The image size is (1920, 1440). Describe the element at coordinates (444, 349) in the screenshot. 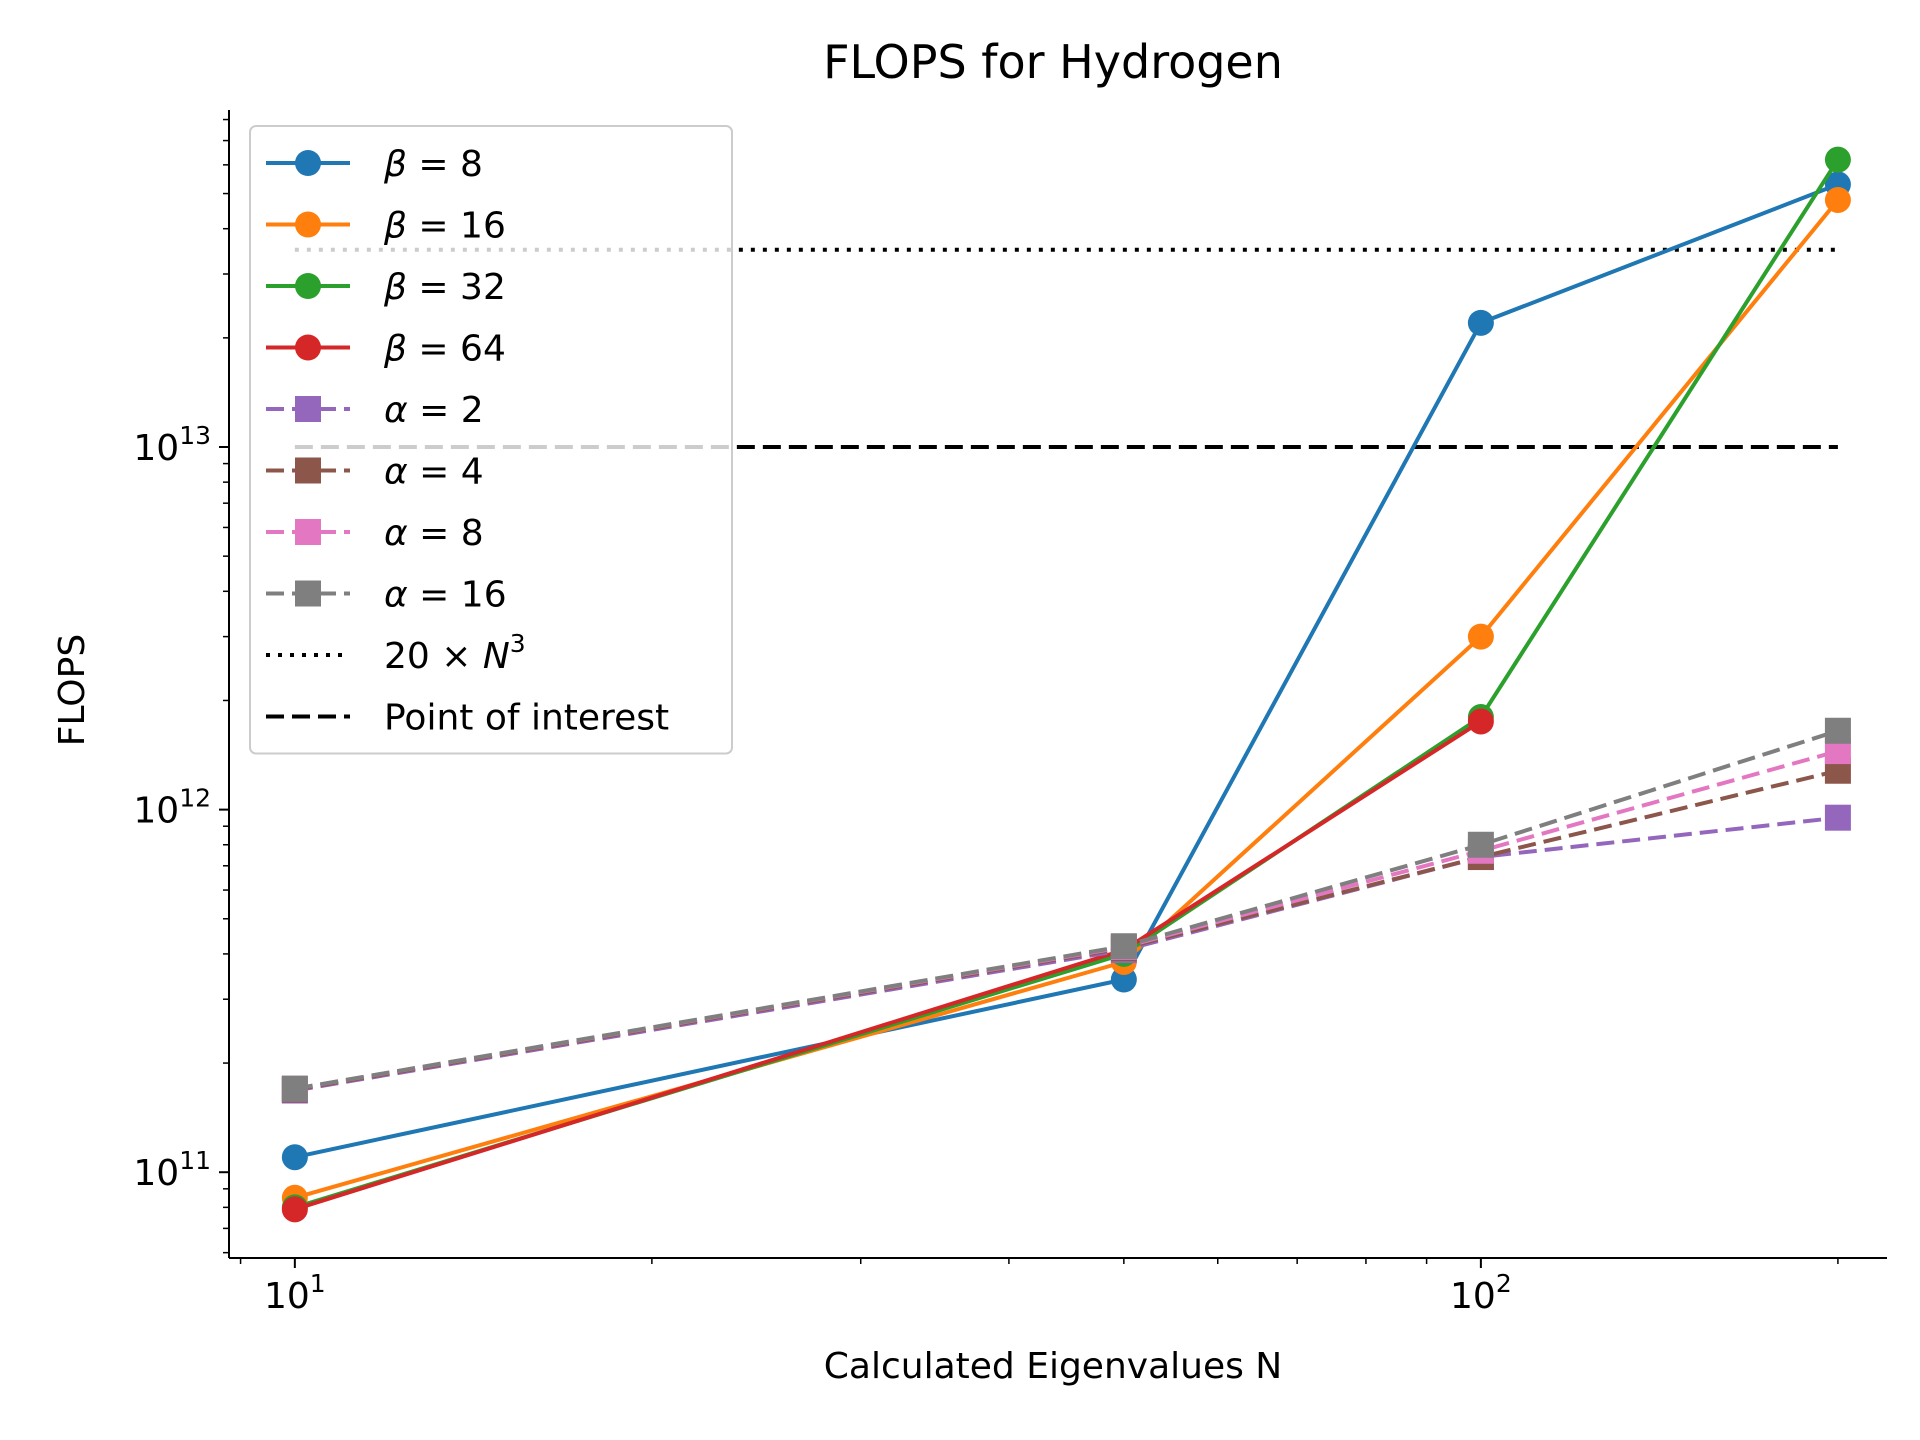

I see `legend-label-3: β = 64` at that location.